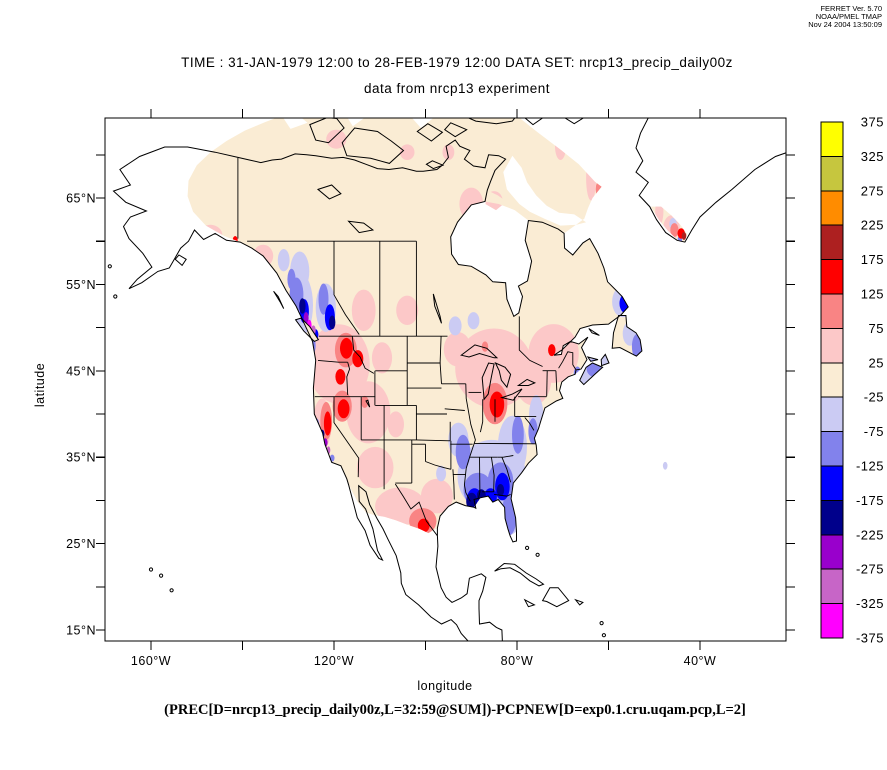 The image size is (887, 770). I want to click on x-tick-label: 40°W, so click(700, 661).